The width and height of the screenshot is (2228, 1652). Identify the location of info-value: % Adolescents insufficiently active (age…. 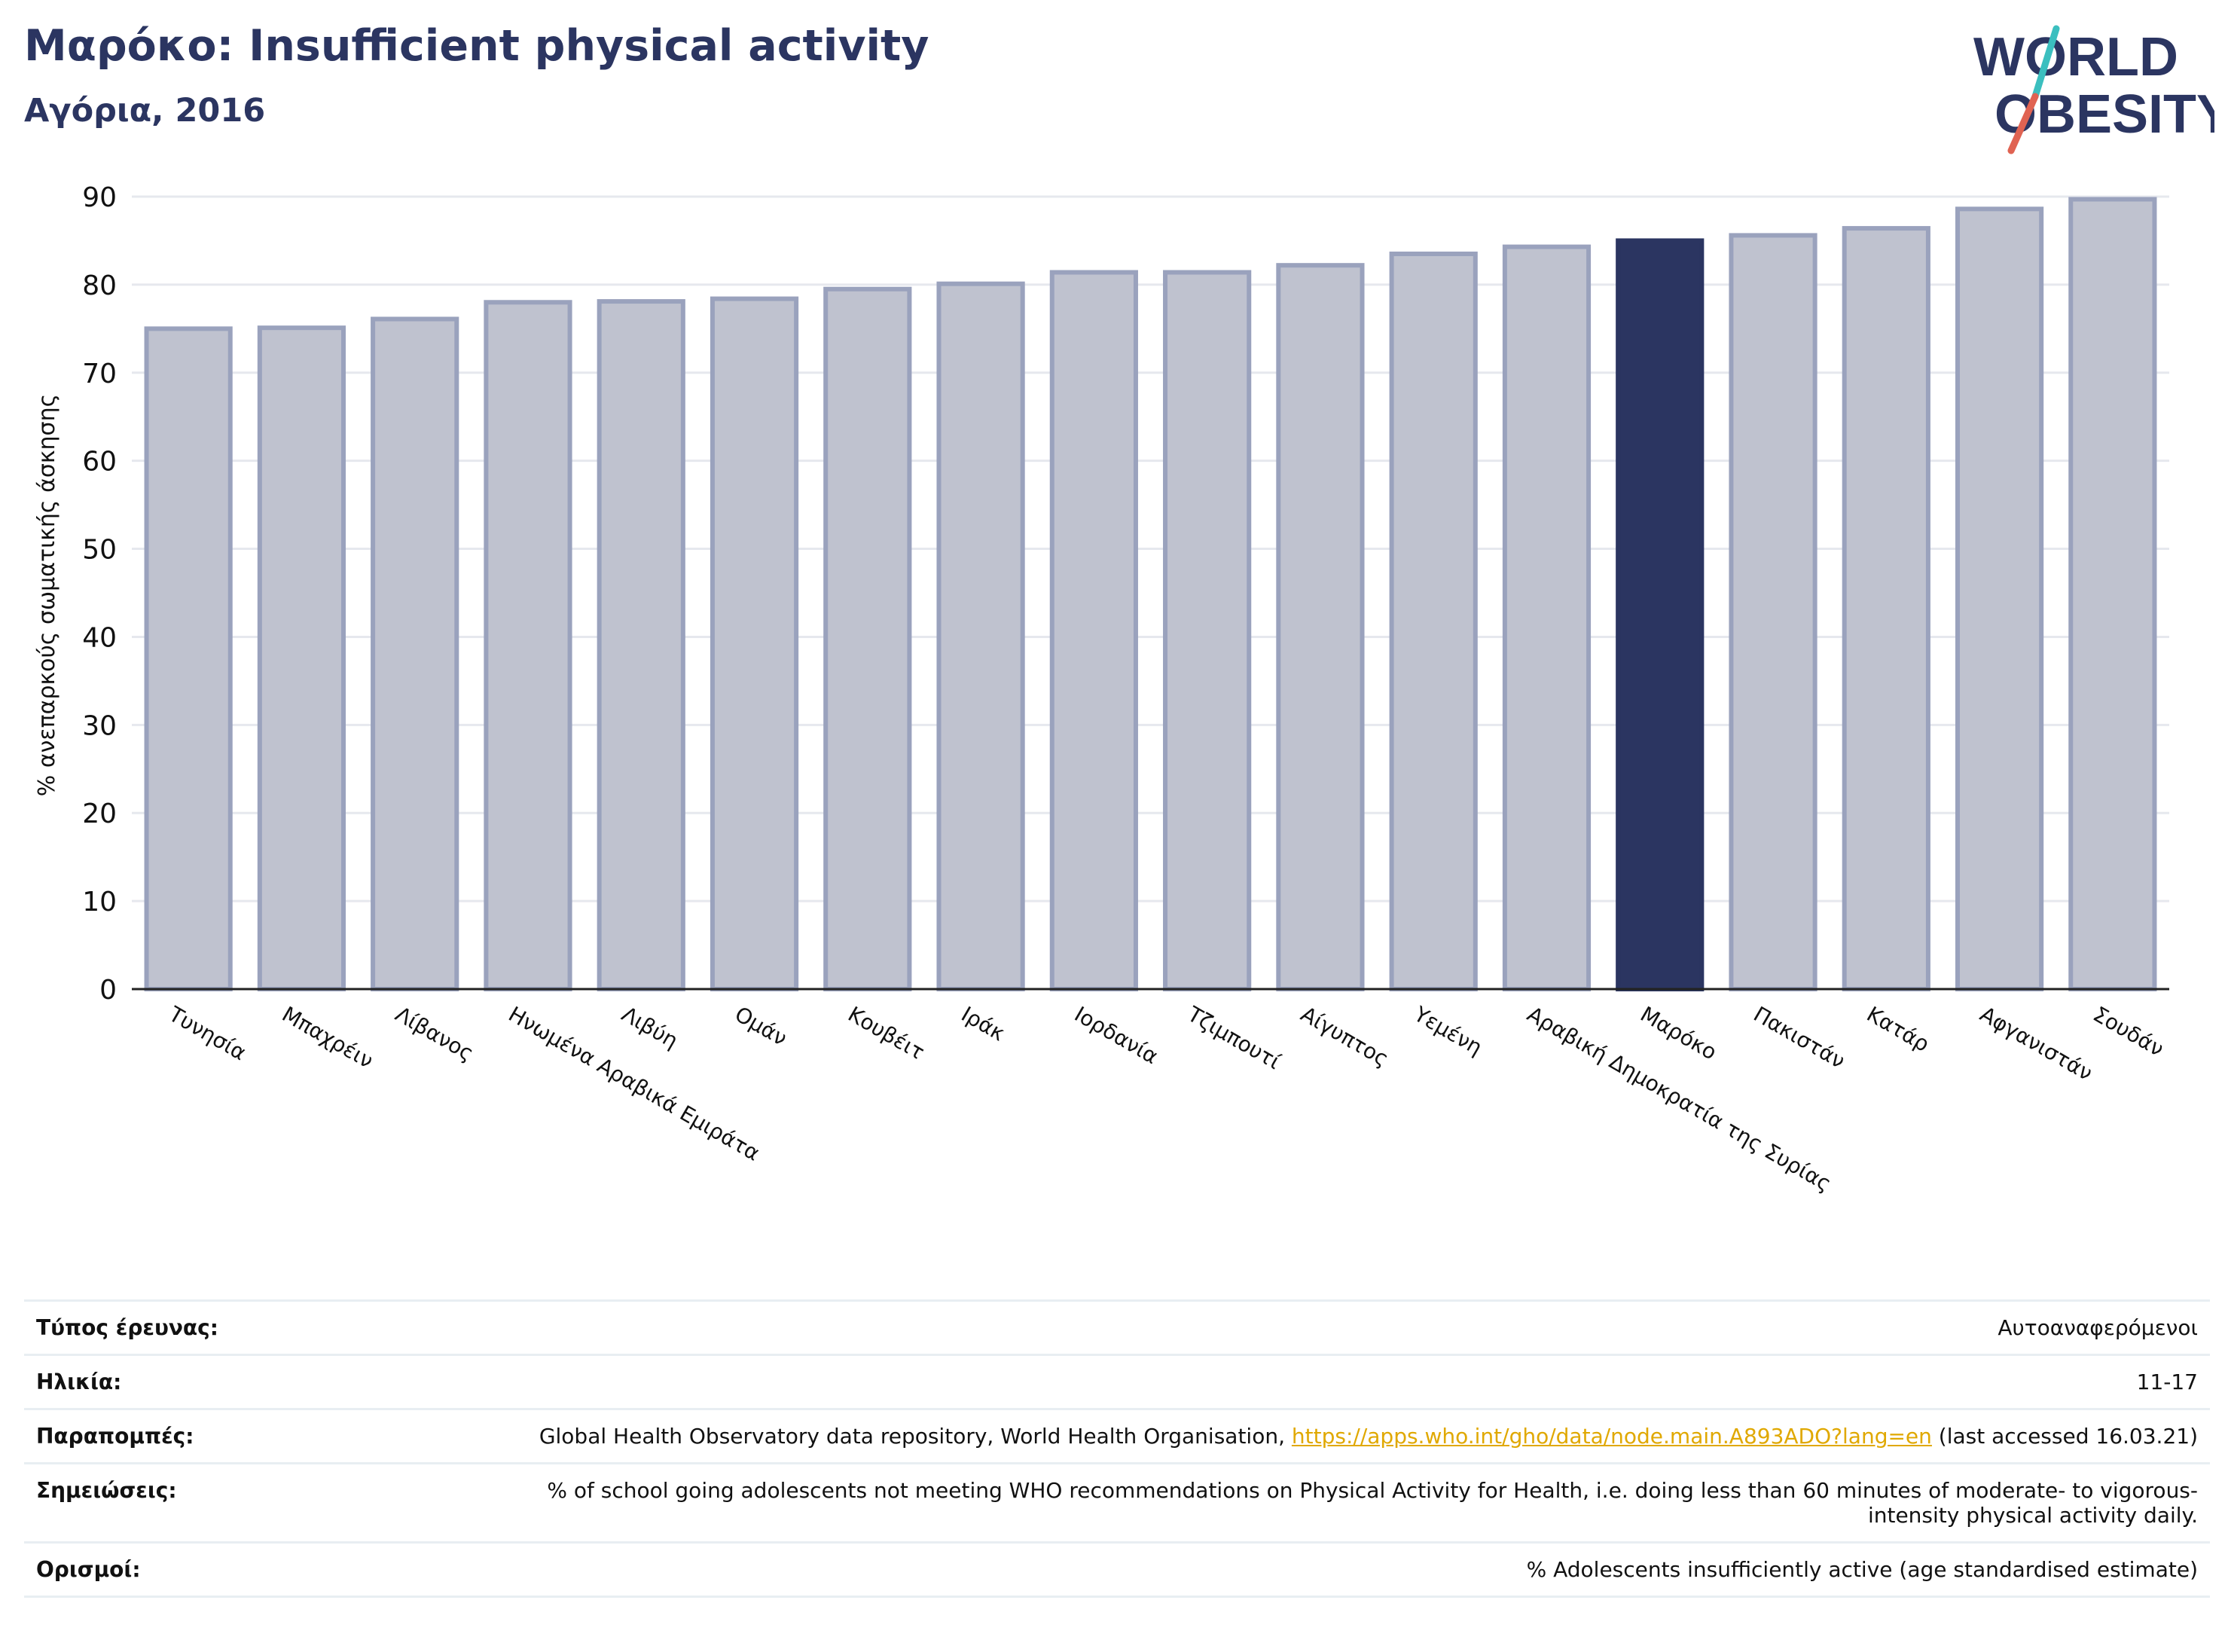
(1862, 1569).